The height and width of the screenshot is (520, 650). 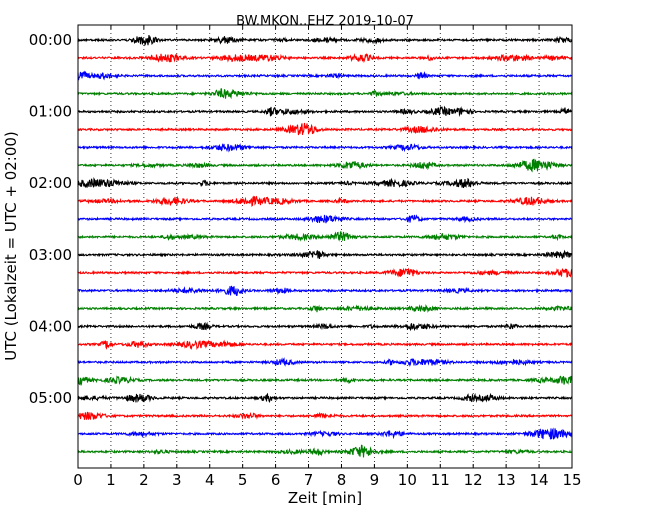 What do you see at coordinates (50, 183) in the screenshot?
I see `y-tick-label: 02:00` at bounding box center [50, 183].